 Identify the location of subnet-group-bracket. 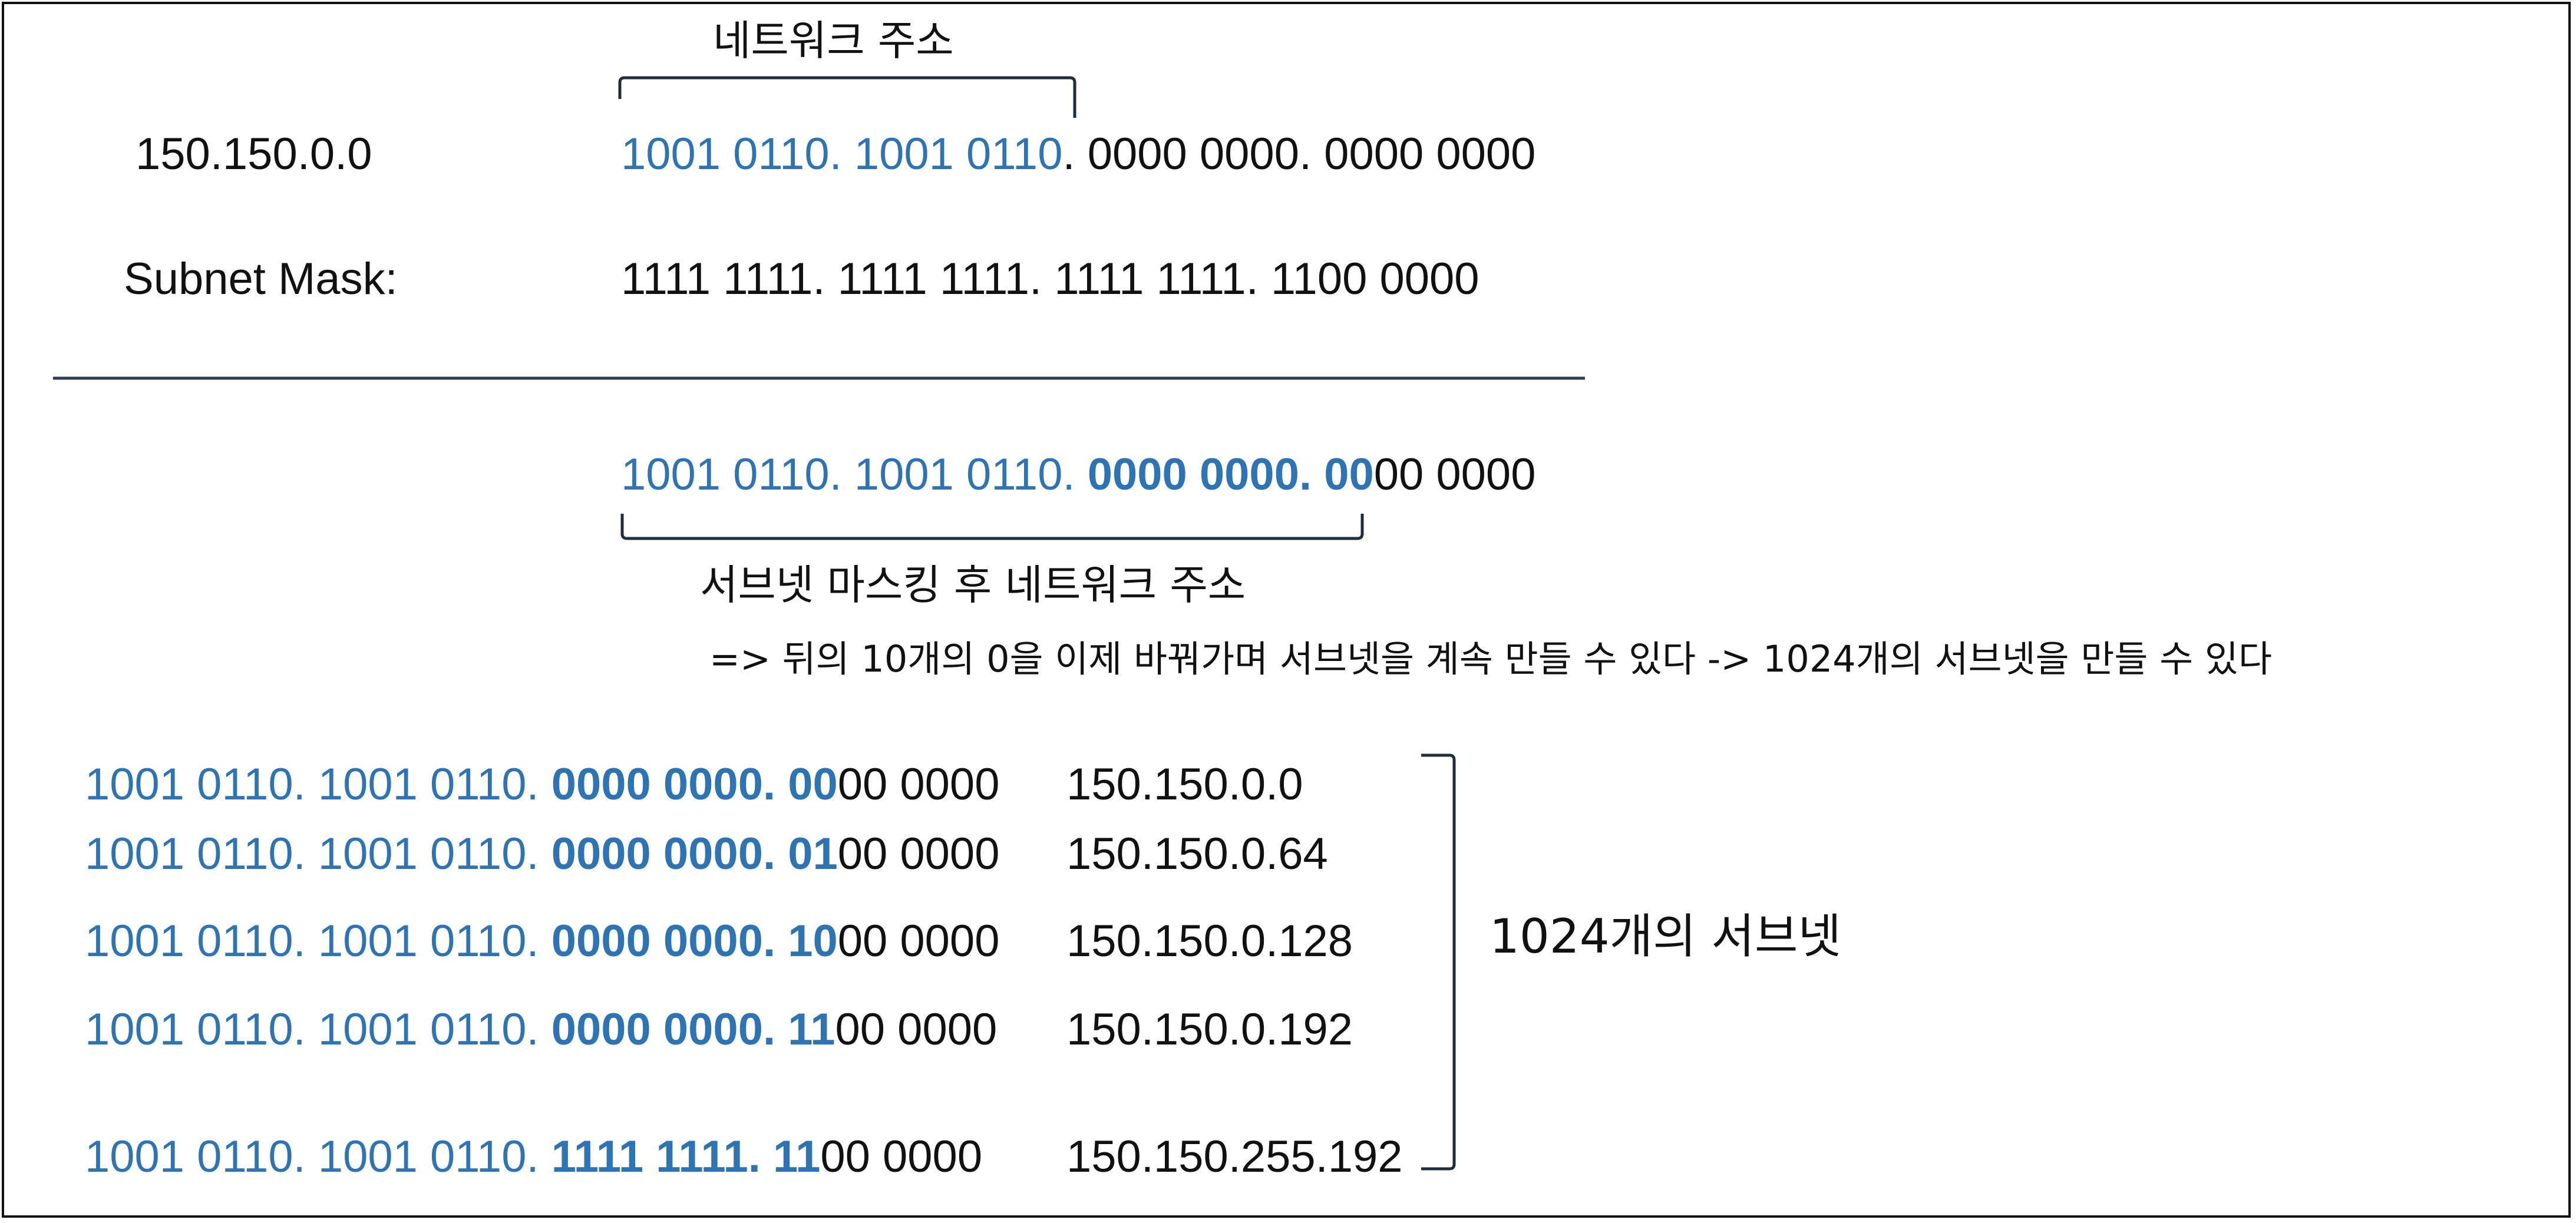
(1438, 962).